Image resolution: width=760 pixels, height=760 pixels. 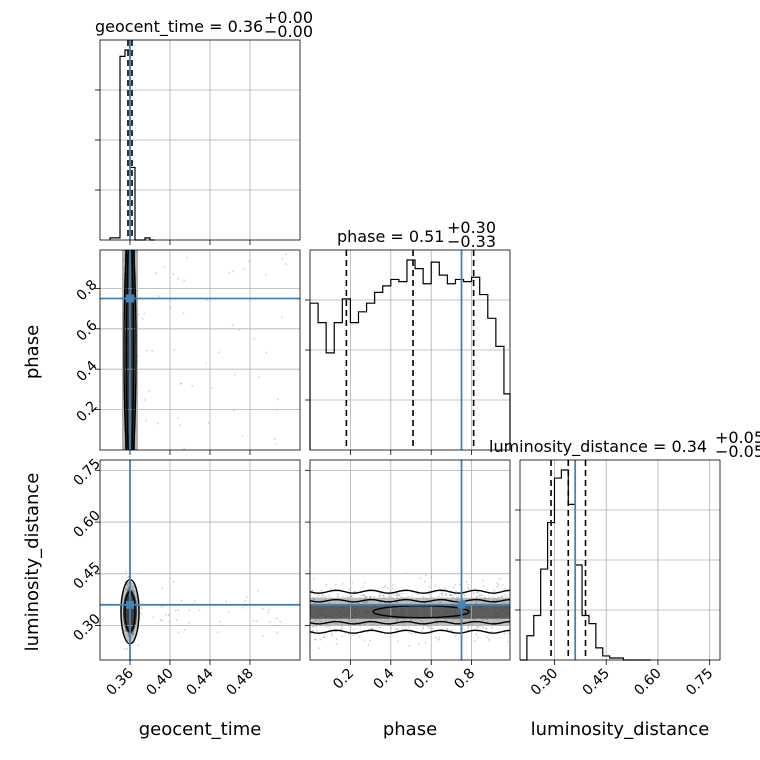 What do you see at coordinates (647, 682) in the screenshot?
I see `tick-label-x: 0.60` at bounding box center [647, 682].